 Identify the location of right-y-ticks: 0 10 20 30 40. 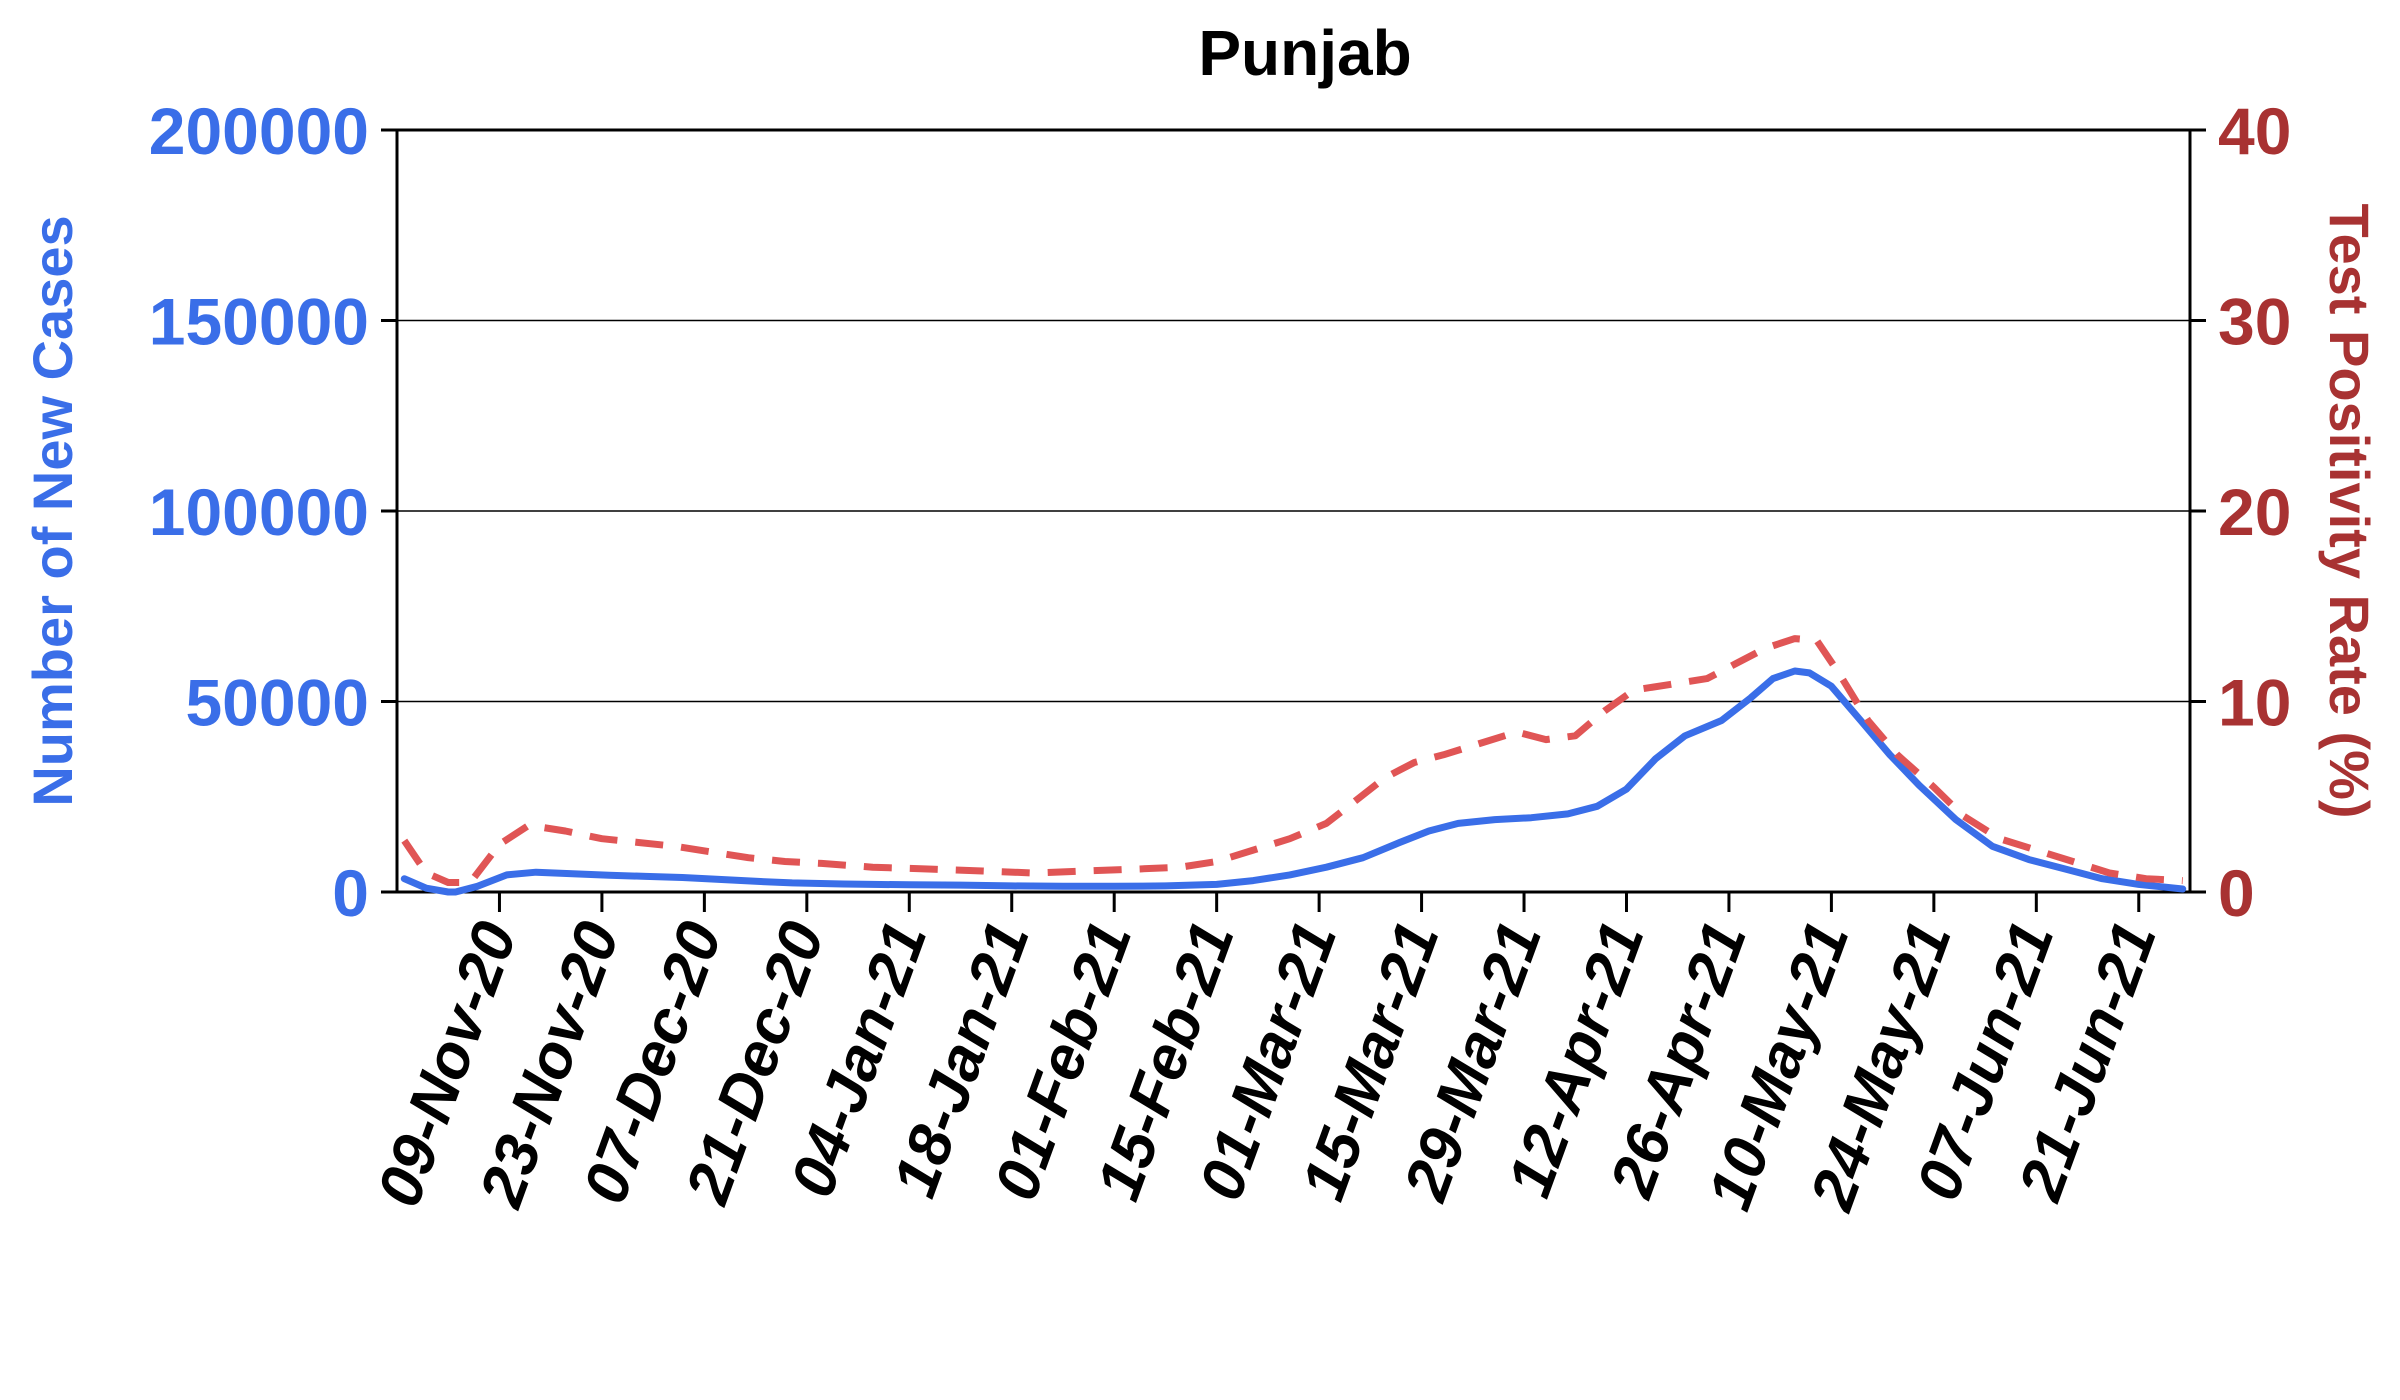
(2240, 512).